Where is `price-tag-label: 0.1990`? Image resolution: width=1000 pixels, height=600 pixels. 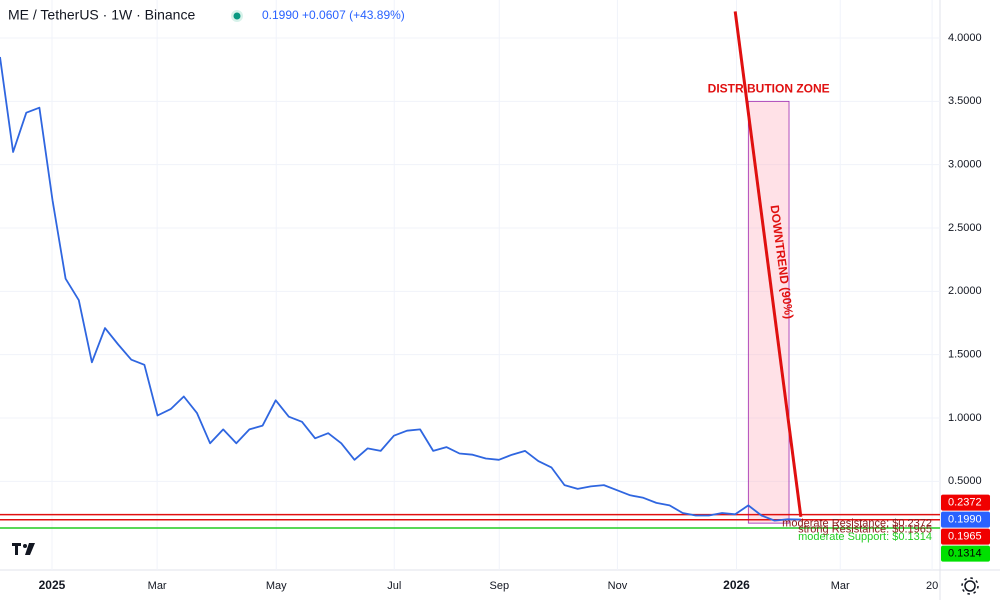 price-tag-label: 0.1990 is located at coordinates (965, 520).